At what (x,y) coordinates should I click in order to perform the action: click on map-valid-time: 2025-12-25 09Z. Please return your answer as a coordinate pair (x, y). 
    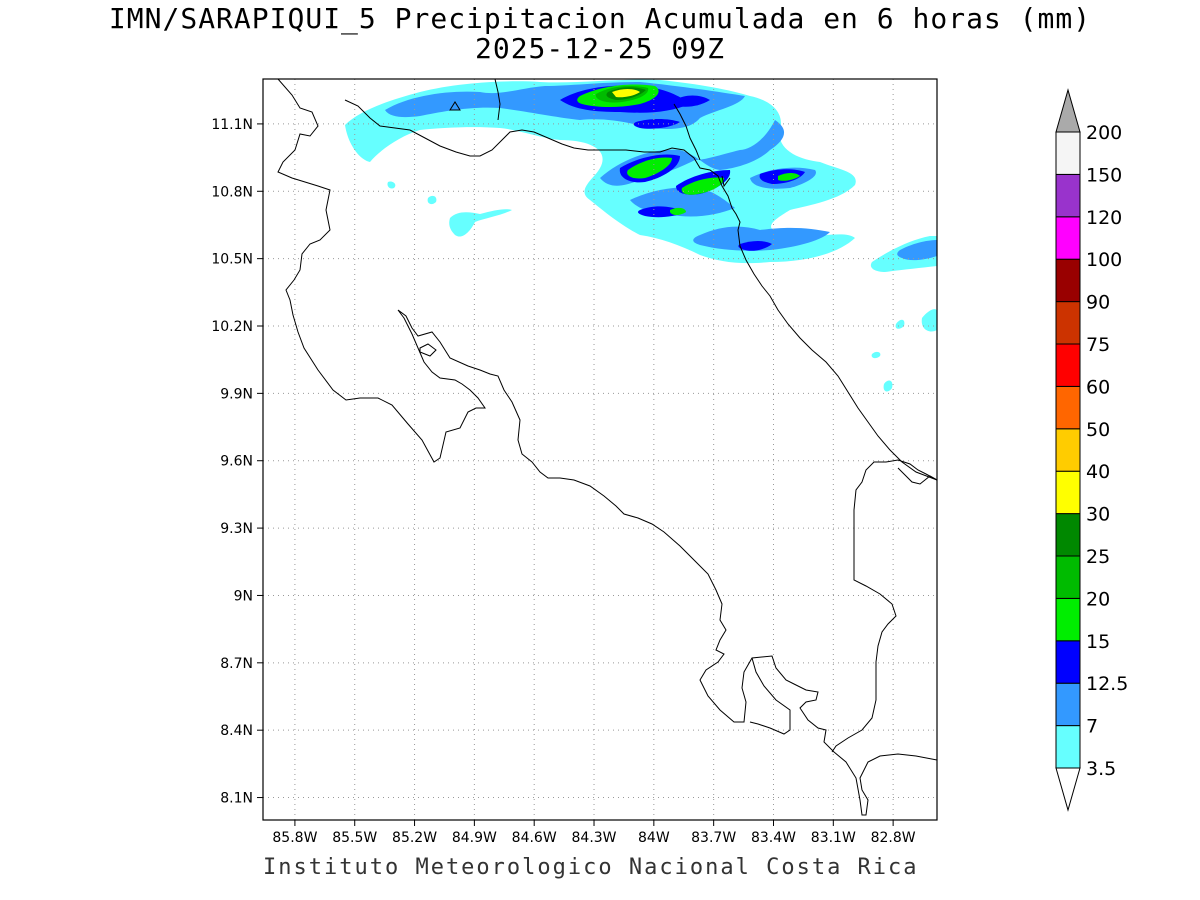
    Looking at the image, I should click on (599, 48).